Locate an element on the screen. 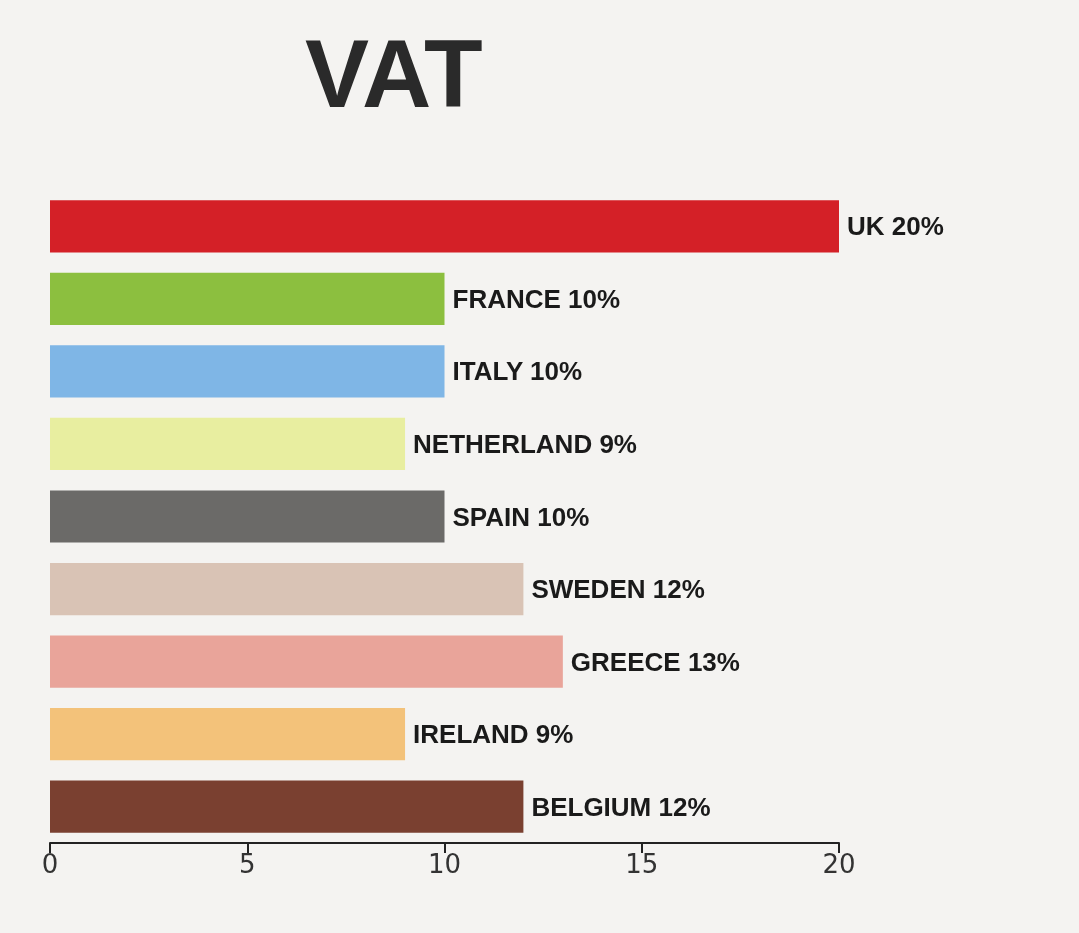 The image size is (1079, 933). data-label: SPAIN 10% is located at coordinates (521, 516).